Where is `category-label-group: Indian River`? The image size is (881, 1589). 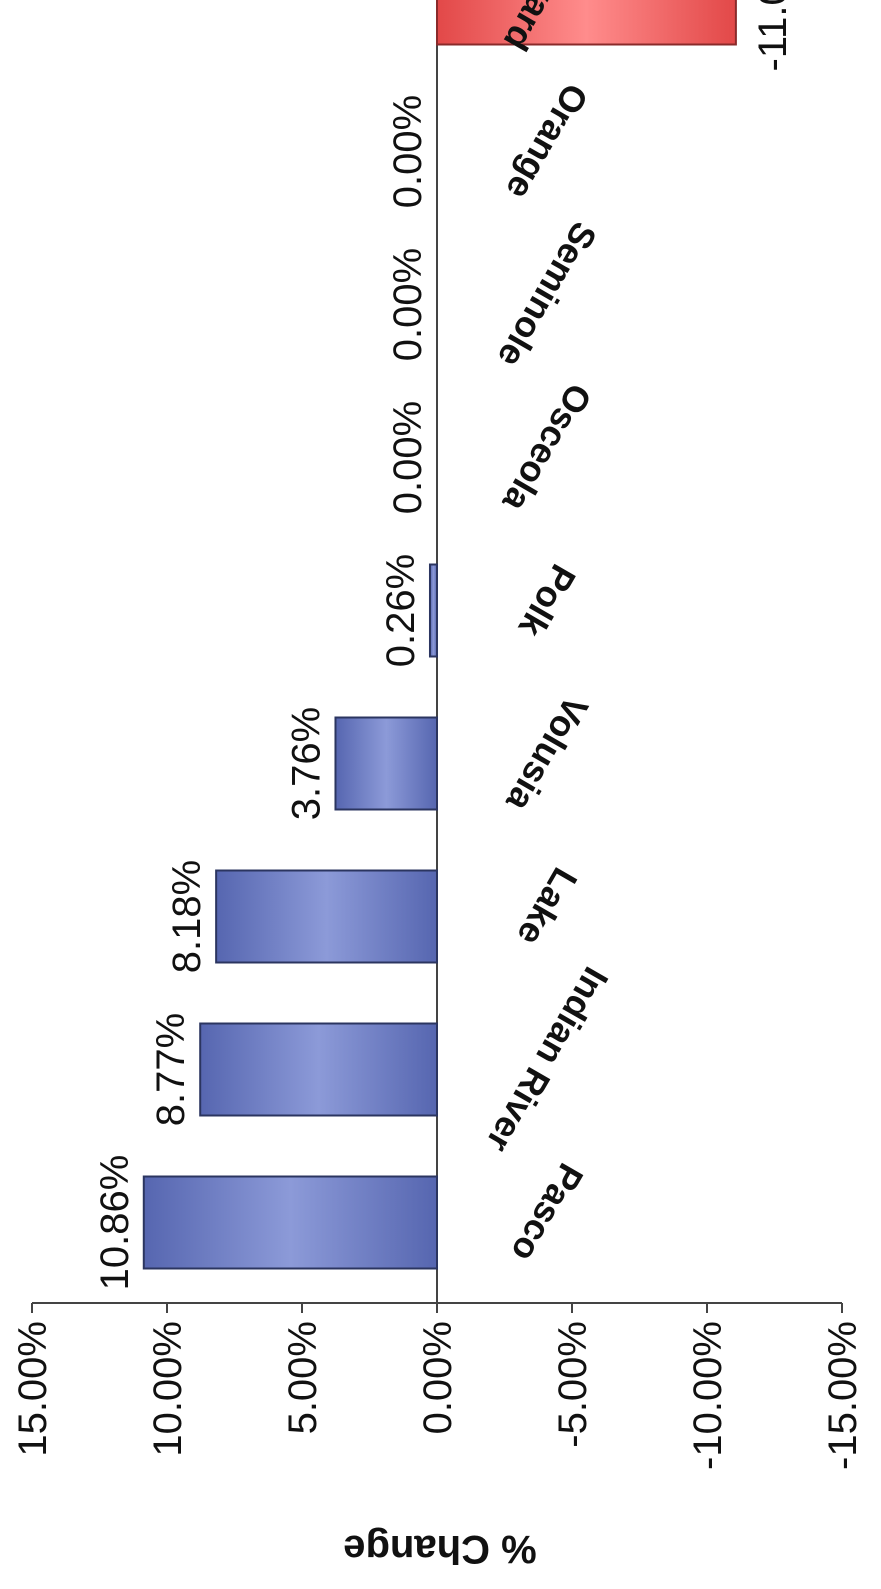 category-label-group: Indian River is located at coordinates (547, 1059).